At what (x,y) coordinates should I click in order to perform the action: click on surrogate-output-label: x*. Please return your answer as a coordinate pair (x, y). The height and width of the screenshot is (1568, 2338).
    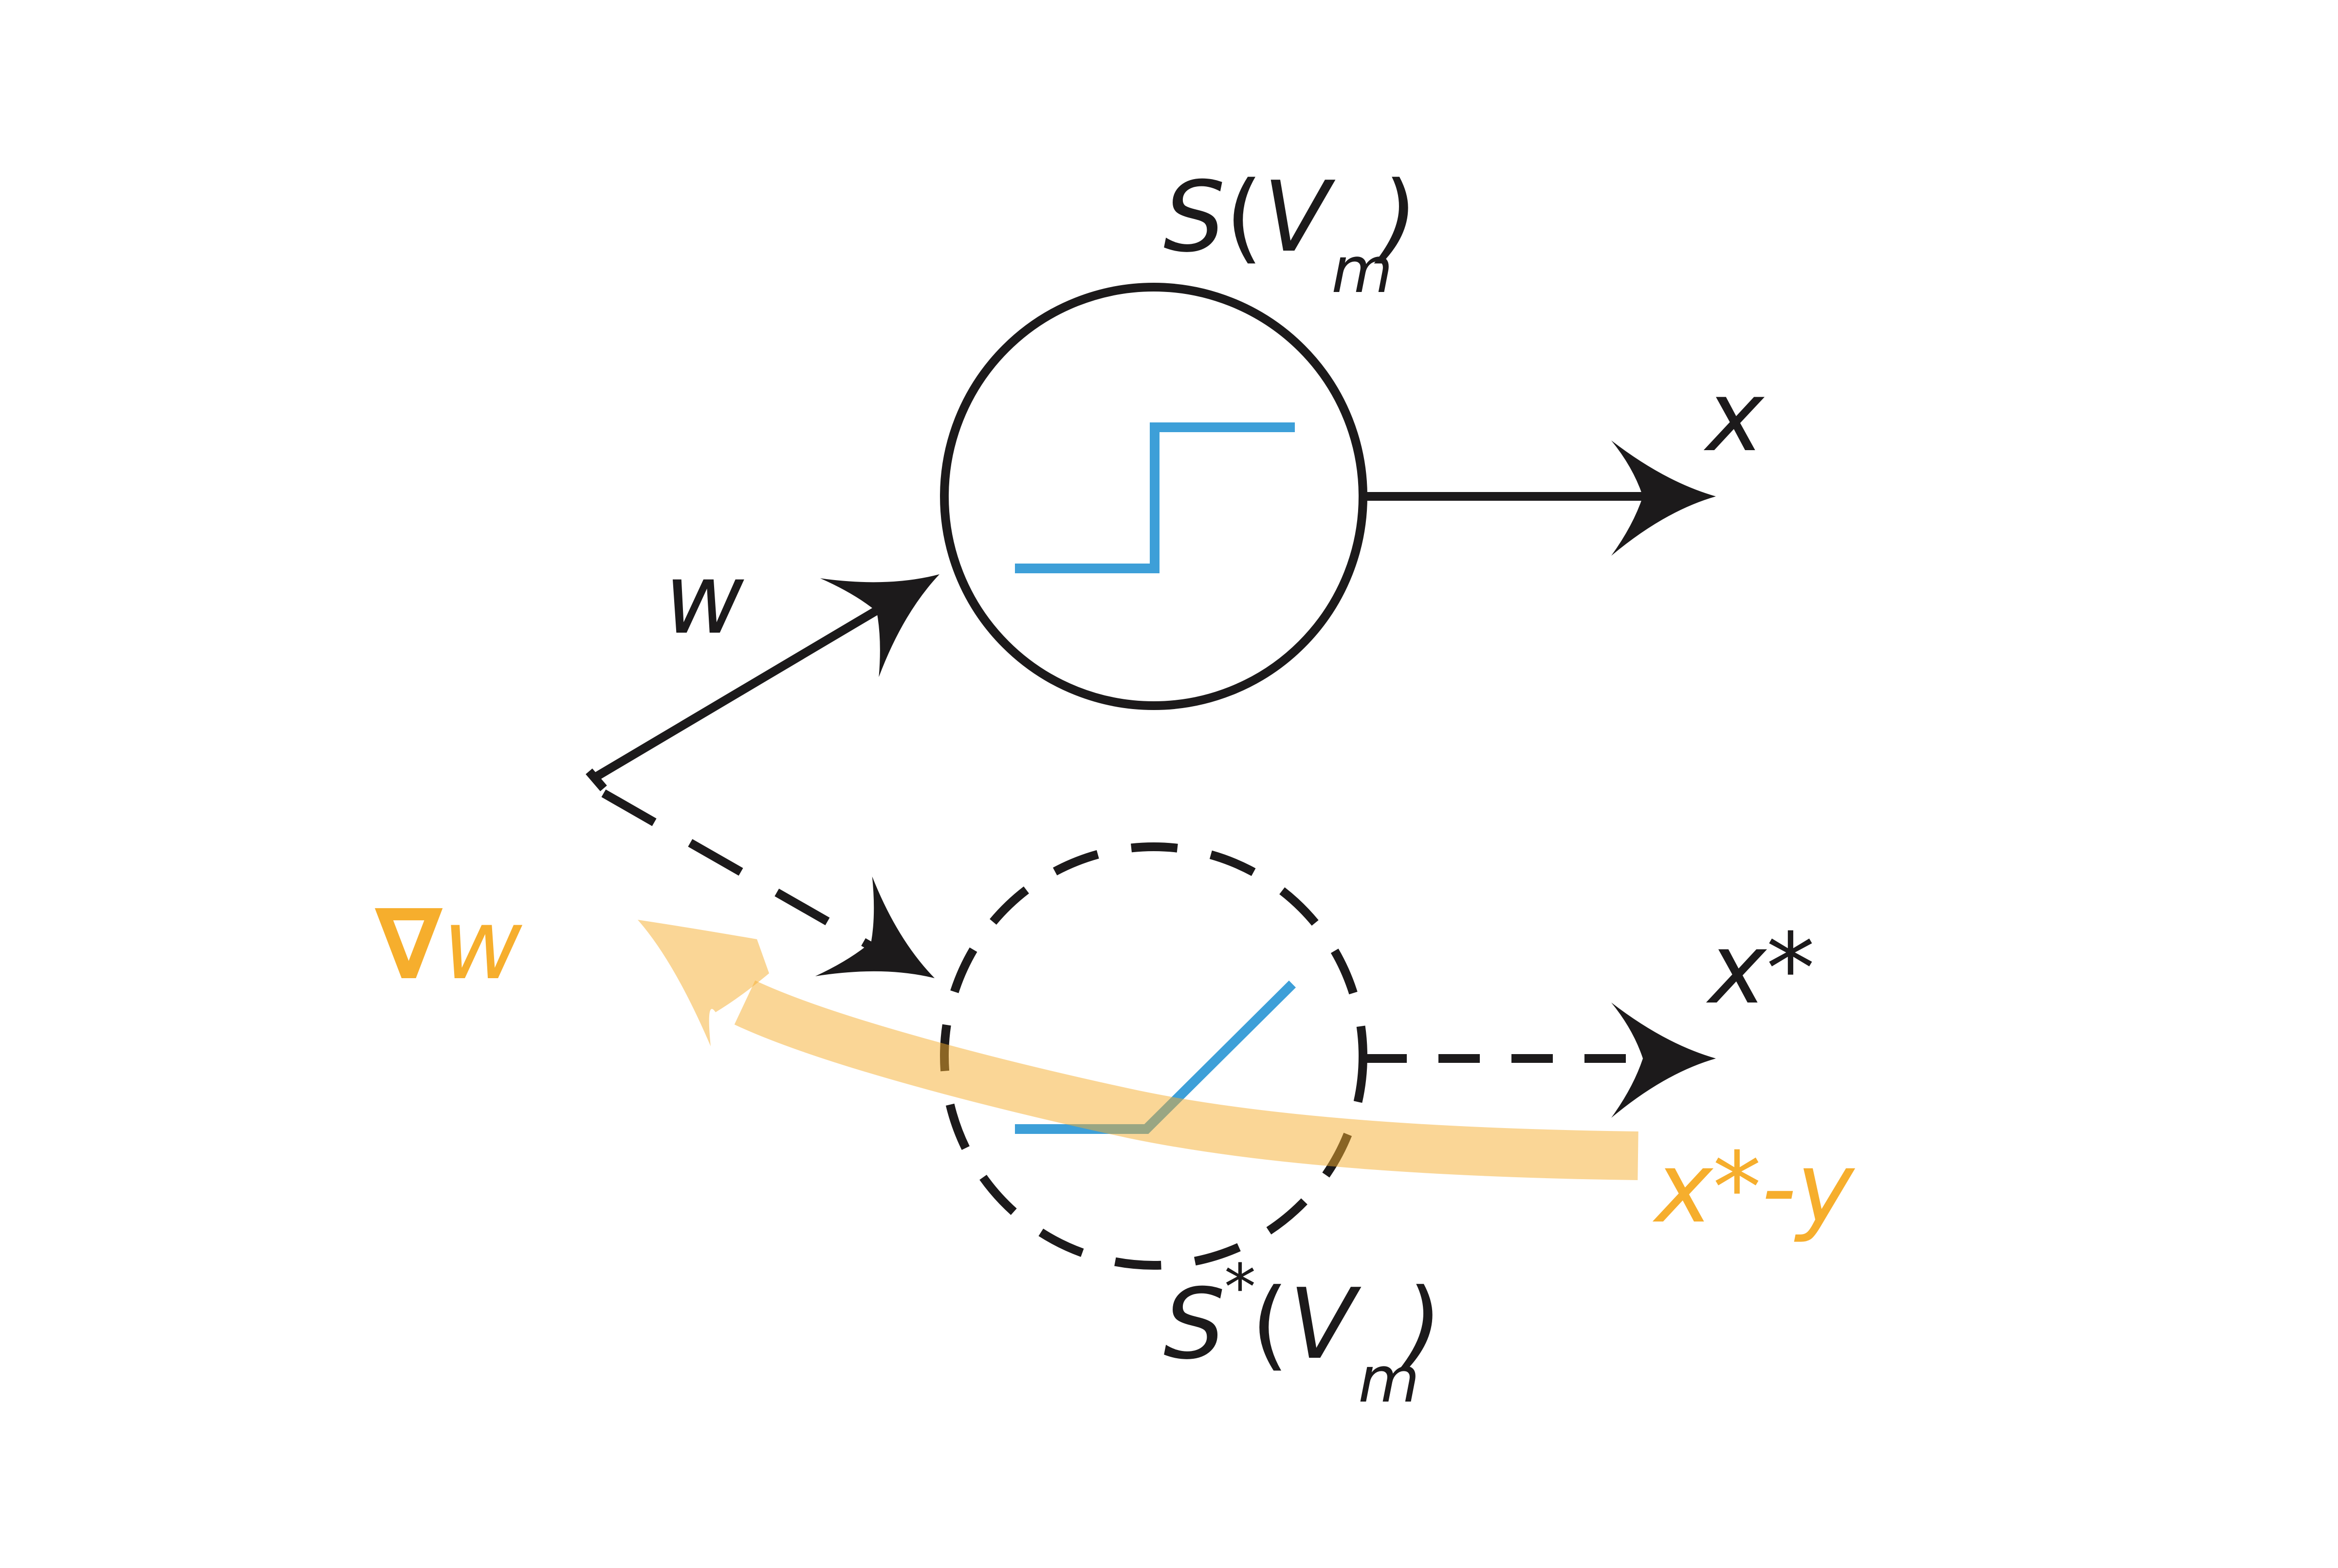
    Looking at the image, I should click on (1760, 969).